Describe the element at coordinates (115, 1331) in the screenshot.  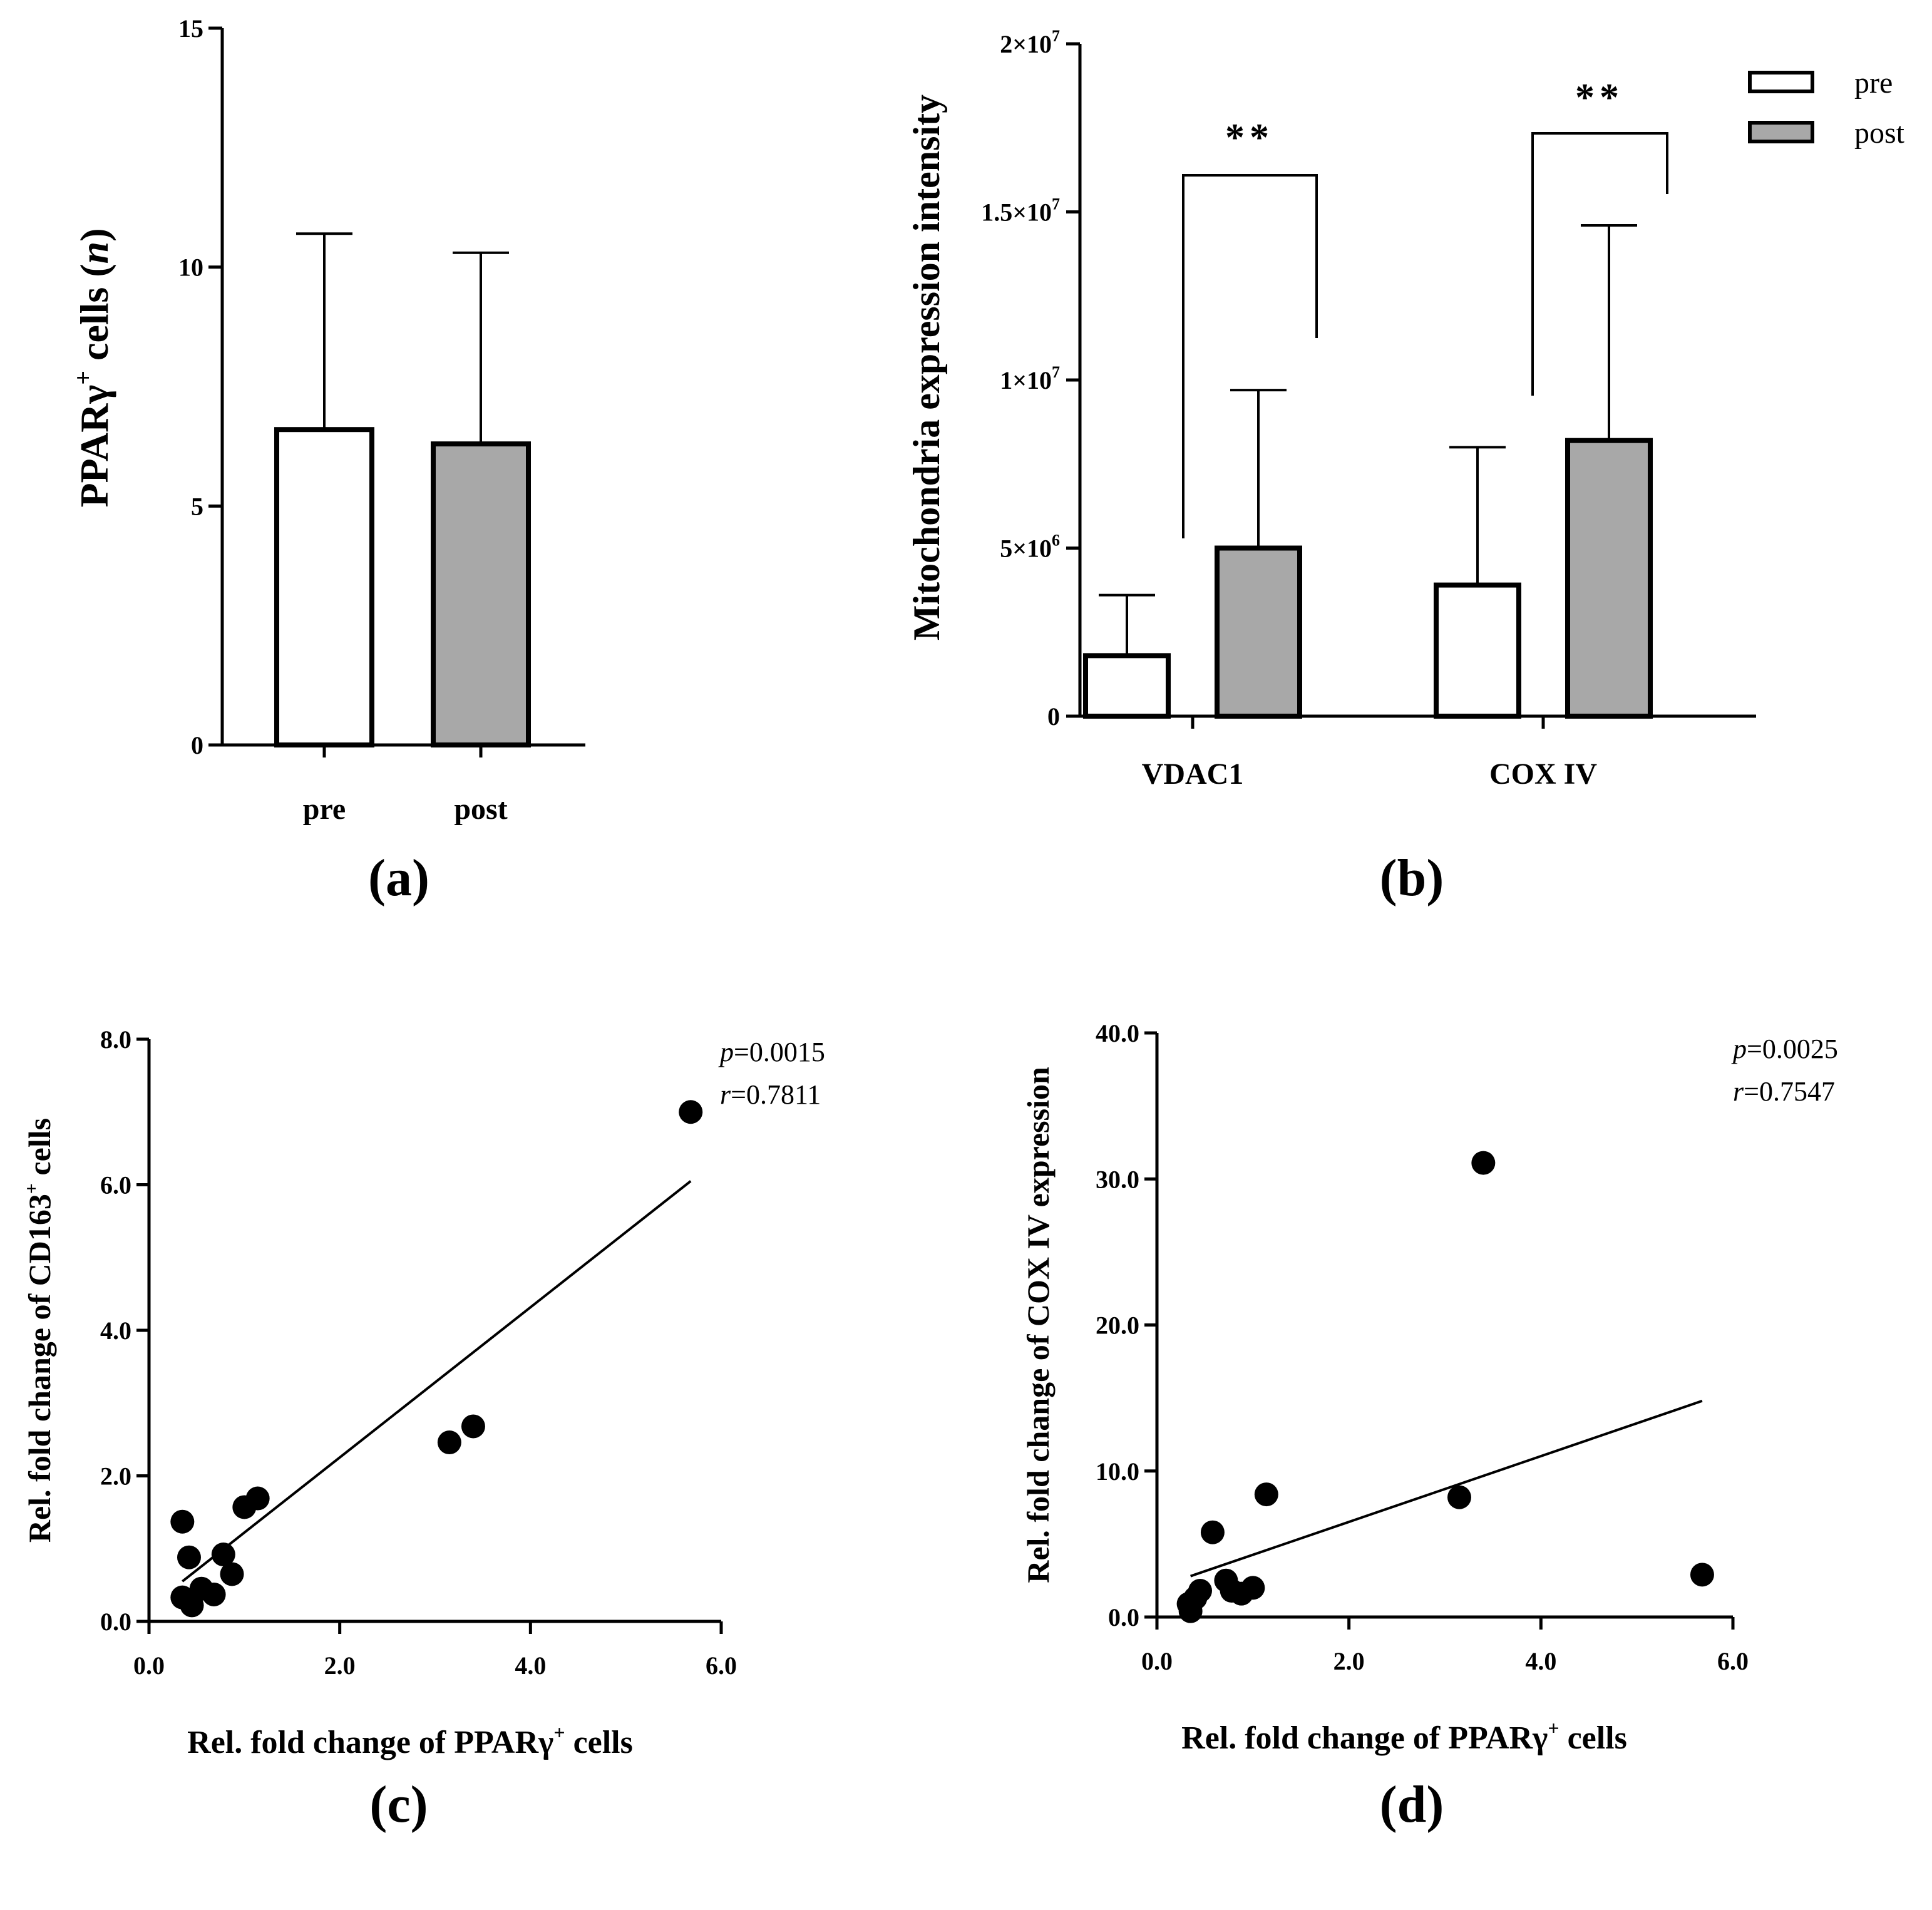
I see `y-tick-label: 4.0` at that location.